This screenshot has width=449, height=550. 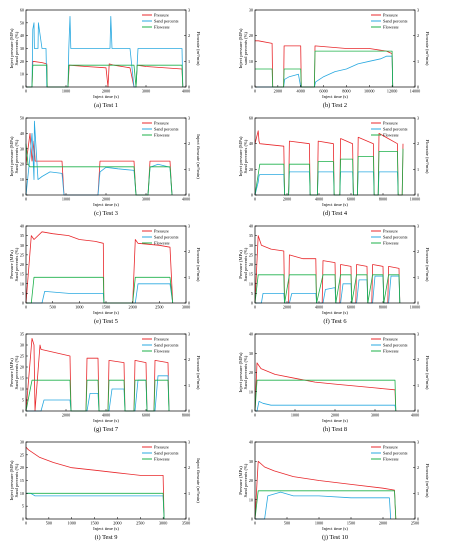 I want to click on y-tick-label: 50, so click(x=22, y=118).